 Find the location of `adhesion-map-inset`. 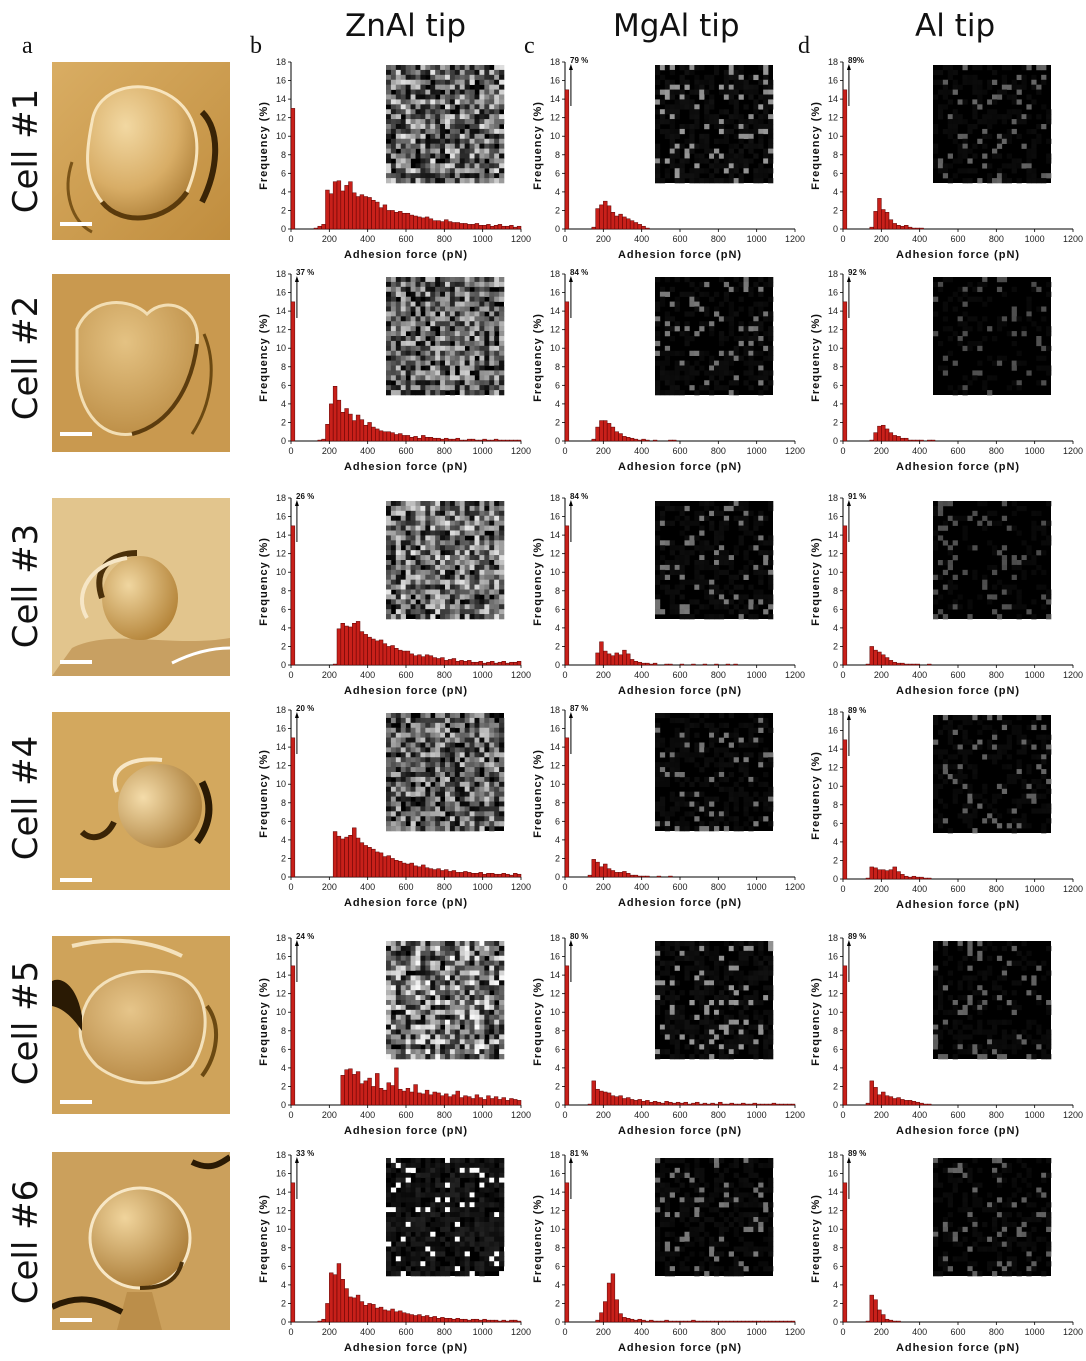

adhesion-map-inset is located at coordinates (445, 560).